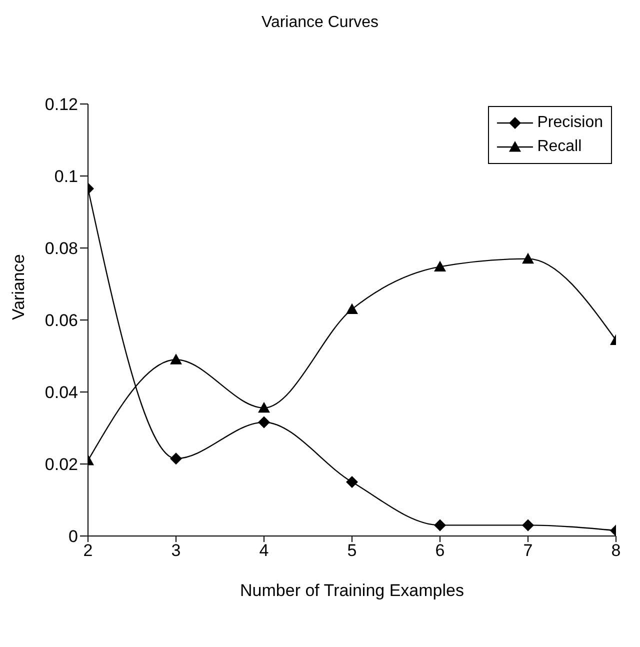  Describe the element at coordinates (66, 176) in the screenshot. I see `y-tick-label: 0.1` at that location.